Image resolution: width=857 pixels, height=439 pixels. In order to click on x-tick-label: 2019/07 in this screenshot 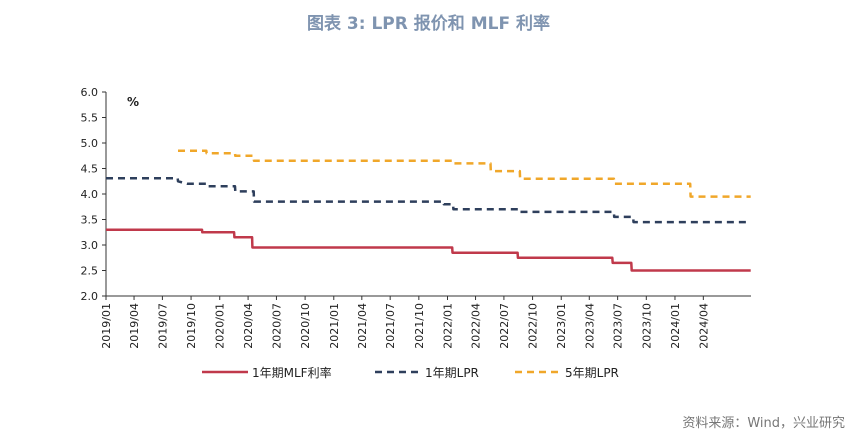, I will do `click(162, 326)`.